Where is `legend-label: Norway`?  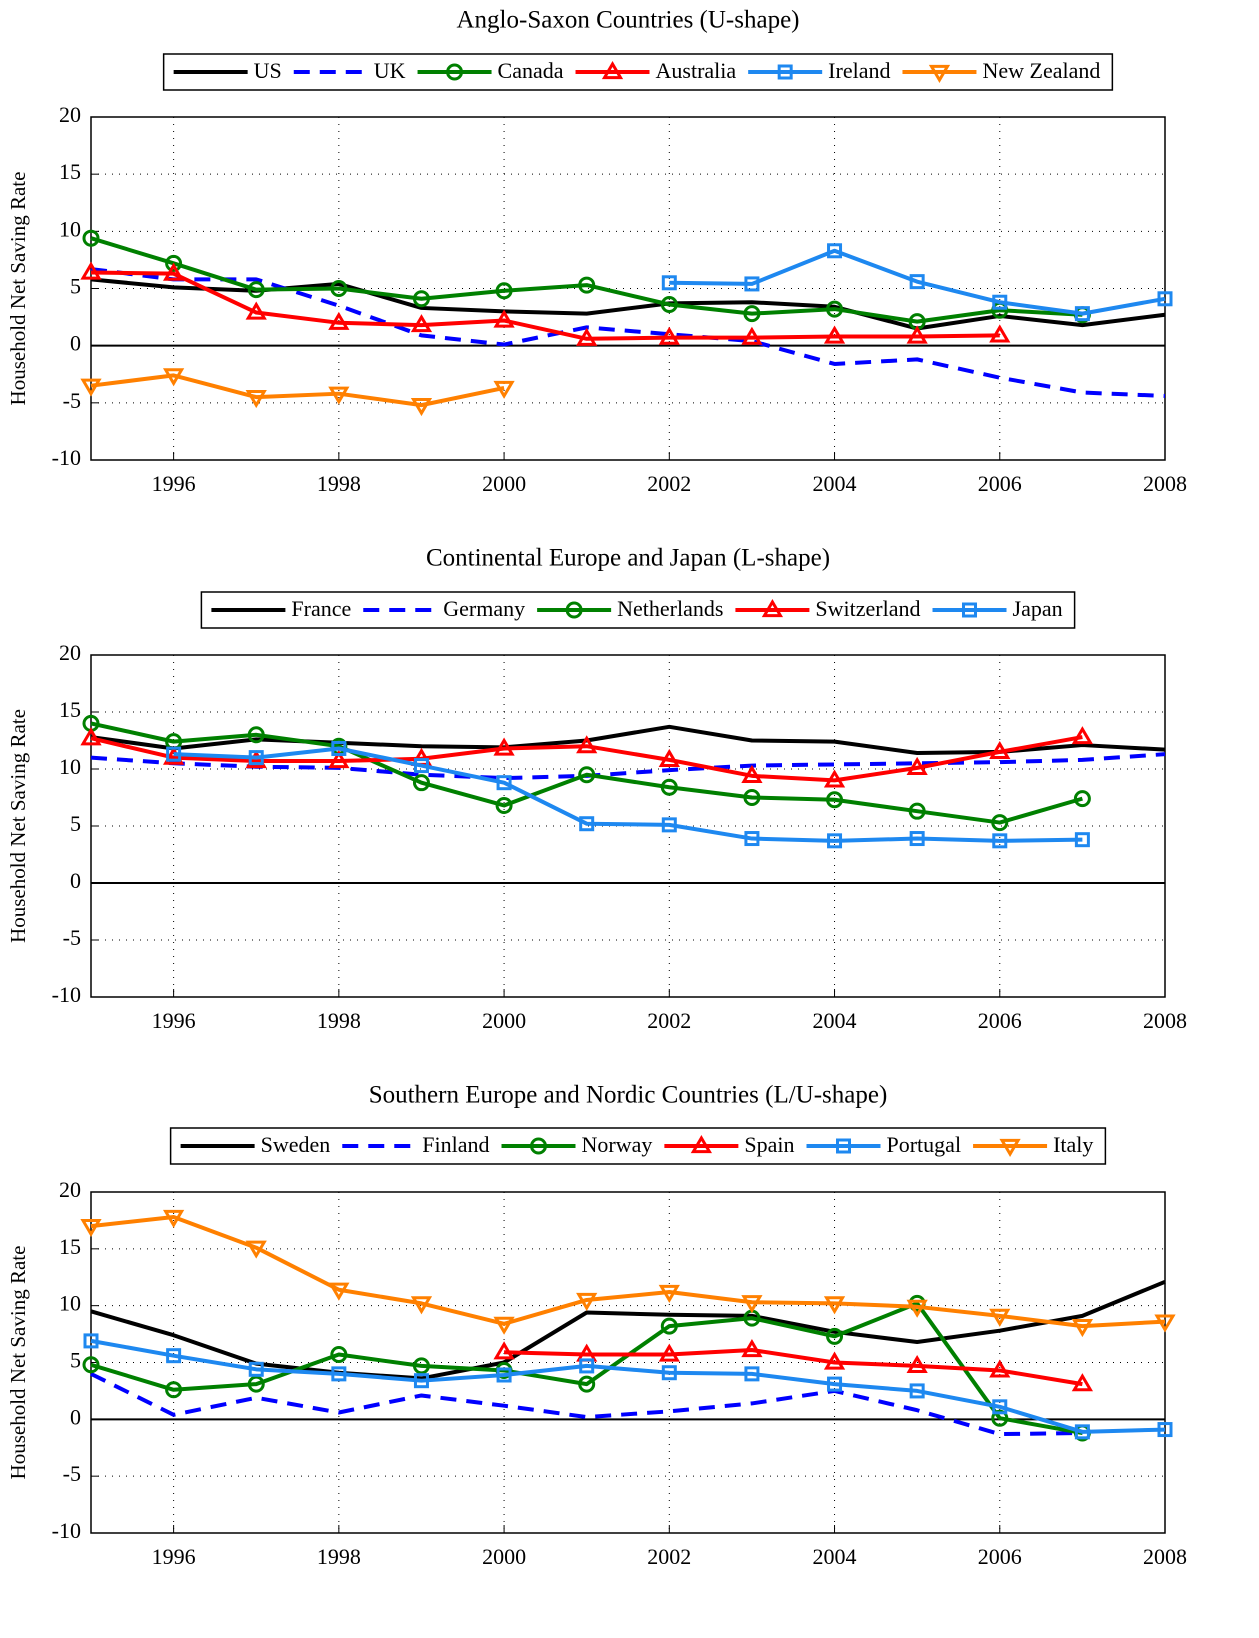
legend-label: Norway is located at coordinates (617, 1144).